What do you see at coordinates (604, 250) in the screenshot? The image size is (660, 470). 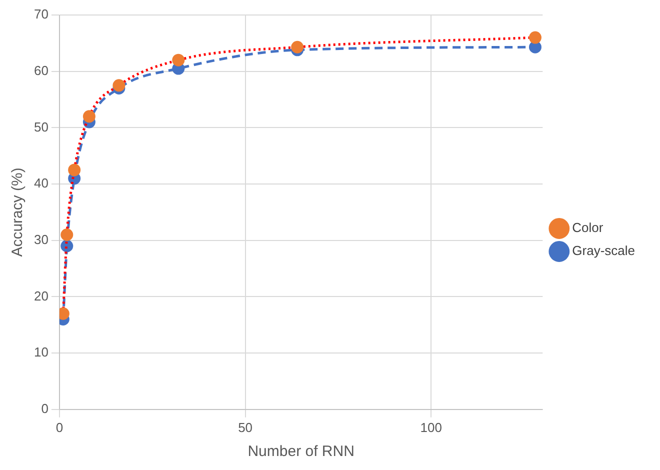 I see `legend-label: Gray-scale` at bounding box center [604, 250].